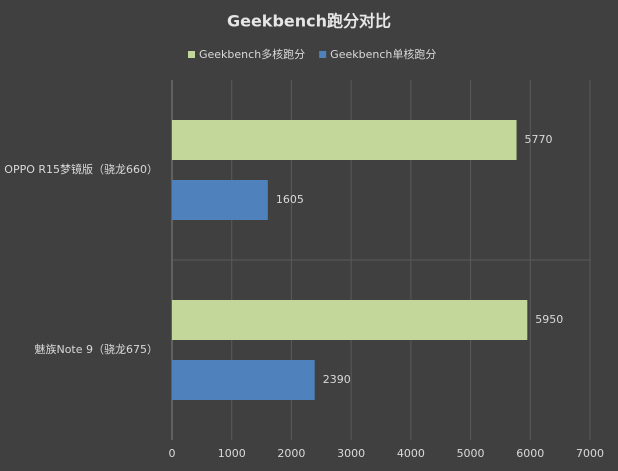  What do you see at coordinates (232, 453) in the screenshot?
I see `x-tick-label: 1000` at bounding box center [232, 453].